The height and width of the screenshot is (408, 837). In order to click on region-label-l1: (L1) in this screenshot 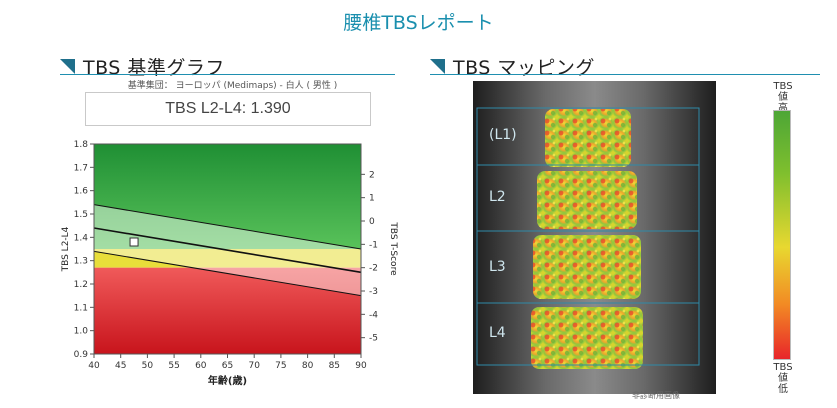, I will do `click(503, 135)`.